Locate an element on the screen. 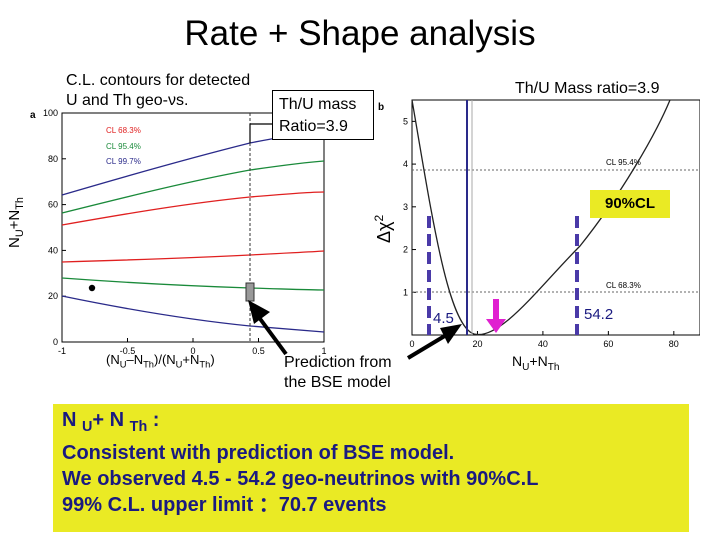  best-fit-dot is located at coordinates (92, 288).